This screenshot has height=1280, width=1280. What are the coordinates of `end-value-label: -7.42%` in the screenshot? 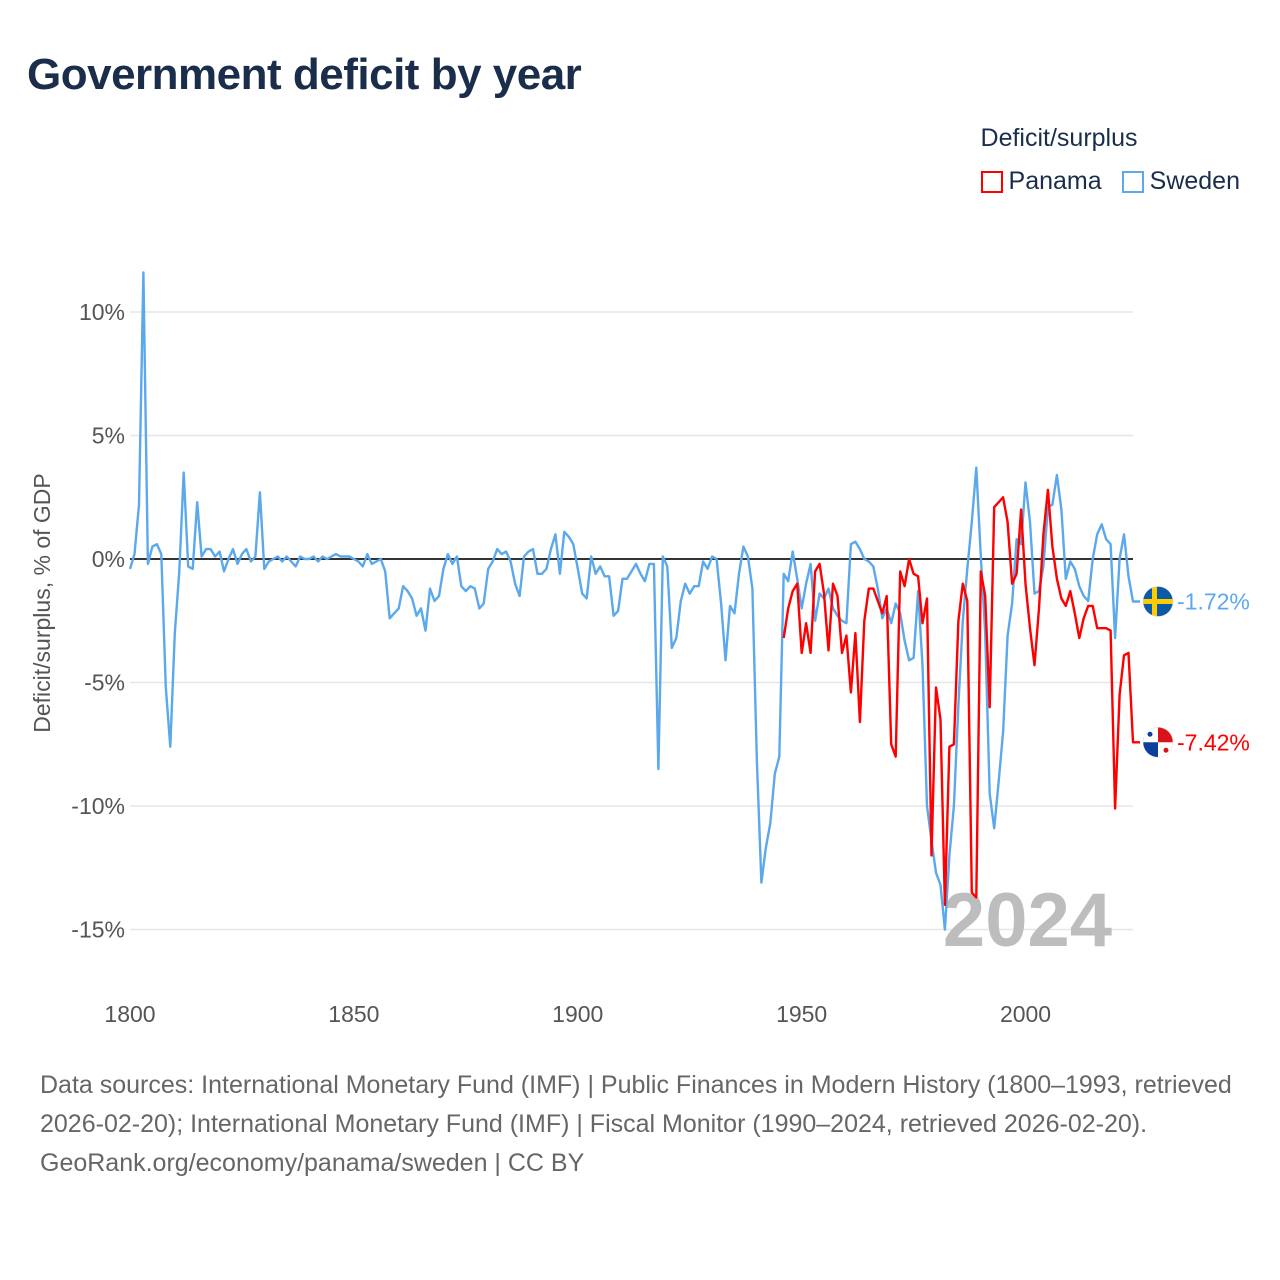 It's located at (1213, 742).